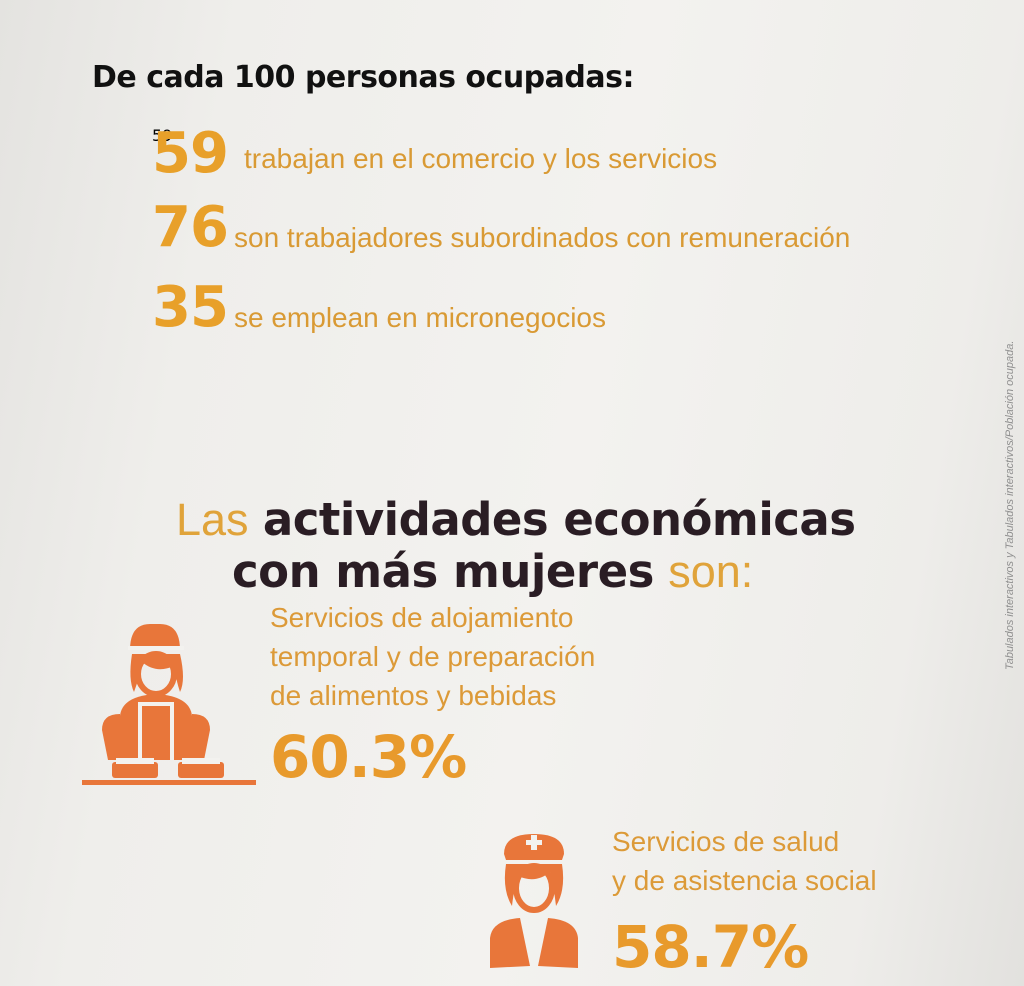 Image resolution: width=1024 pixels, height=986 pixels. I want to click on activity-label-health-line: Servicios de salud, so click(726, 841).